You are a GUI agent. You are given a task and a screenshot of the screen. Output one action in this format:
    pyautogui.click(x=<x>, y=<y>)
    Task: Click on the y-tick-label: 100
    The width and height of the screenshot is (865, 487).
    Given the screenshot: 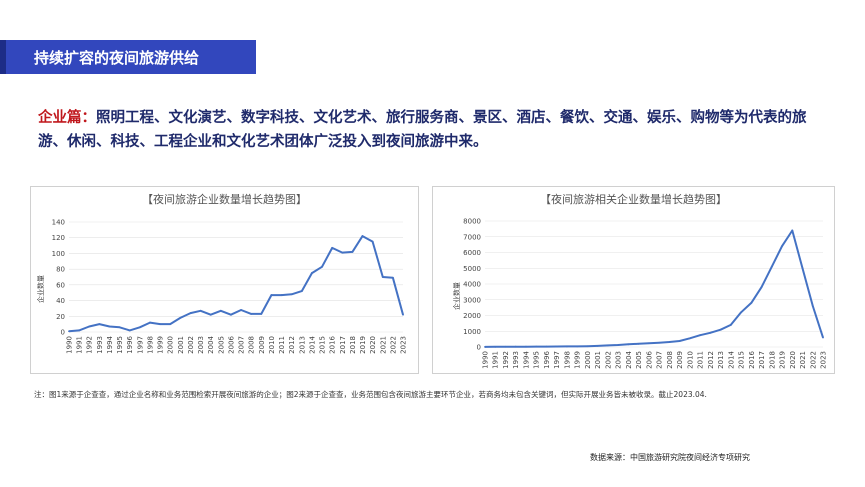 What is the action you would take?
    pyautogui.click(x=58, y=254)
    